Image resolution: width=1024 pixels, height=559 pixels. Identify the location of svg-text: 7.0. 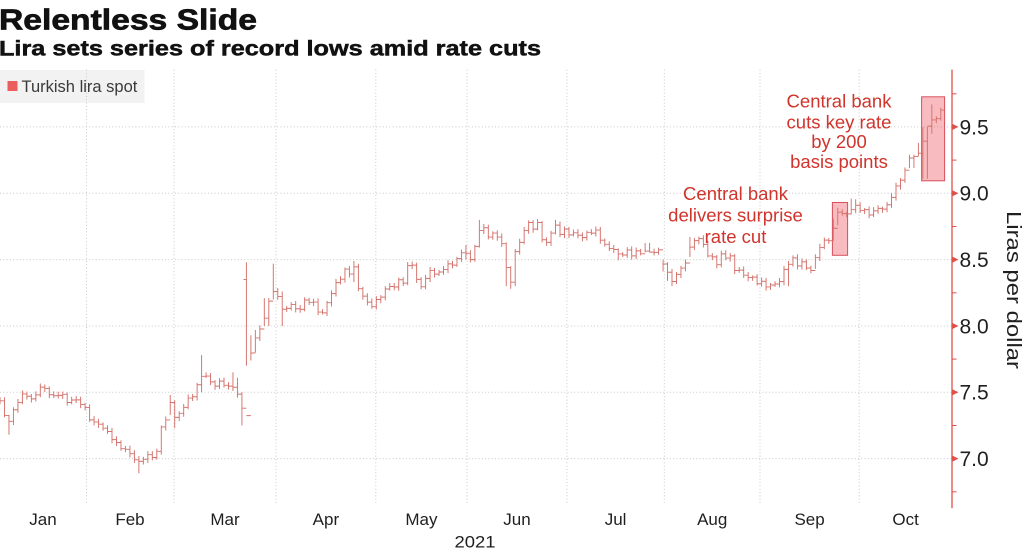
(974, 459).